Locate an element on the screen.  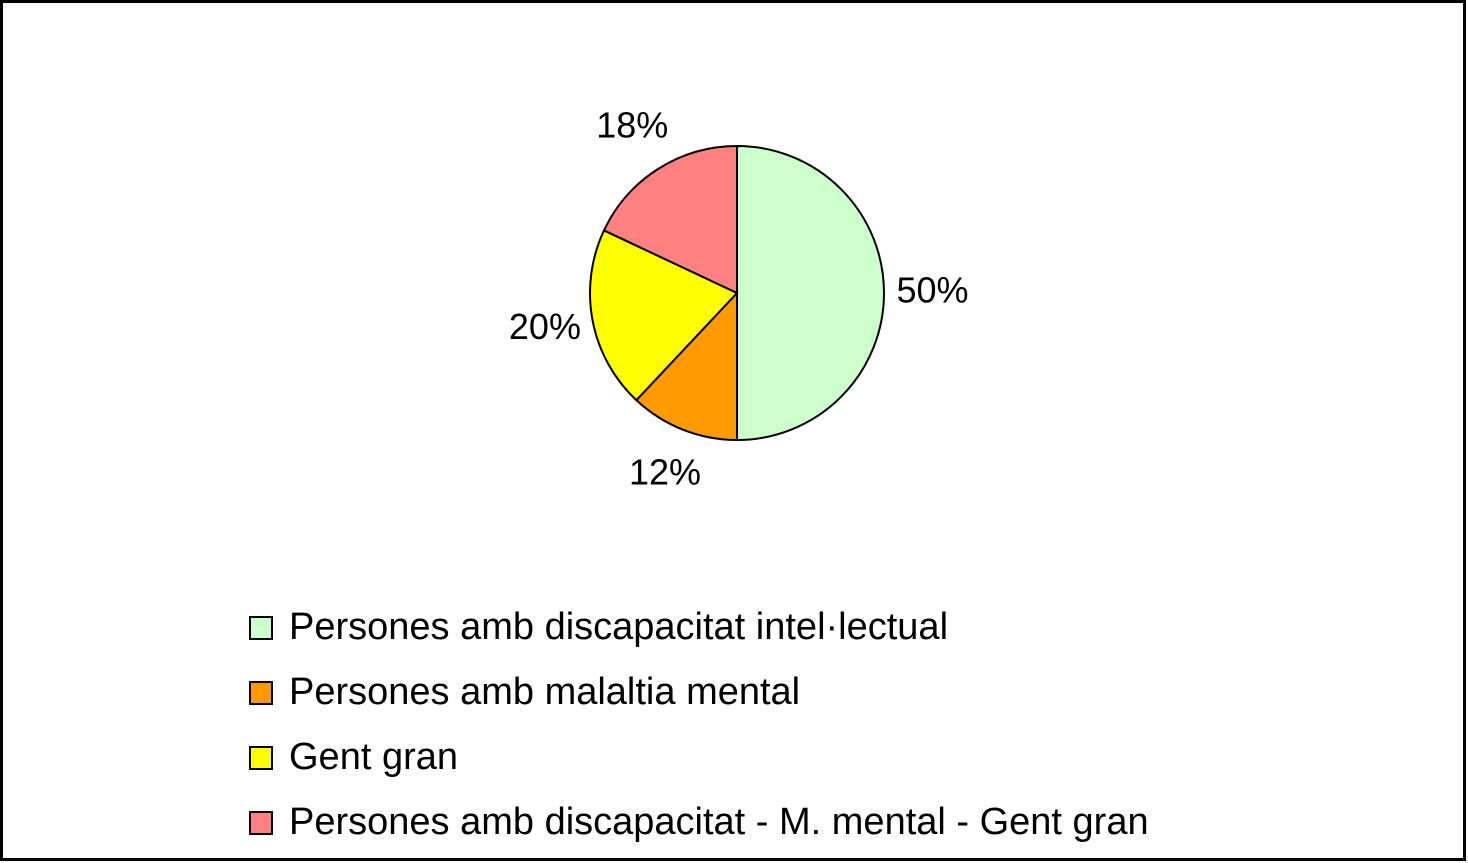
data-label: 18% is located at coordinates (632, 124).